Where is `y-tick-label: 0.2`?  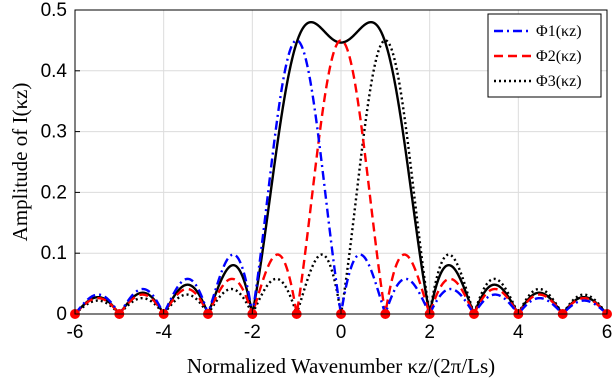 y-tick-label: 0.2 is located at coordinates (54, 192).